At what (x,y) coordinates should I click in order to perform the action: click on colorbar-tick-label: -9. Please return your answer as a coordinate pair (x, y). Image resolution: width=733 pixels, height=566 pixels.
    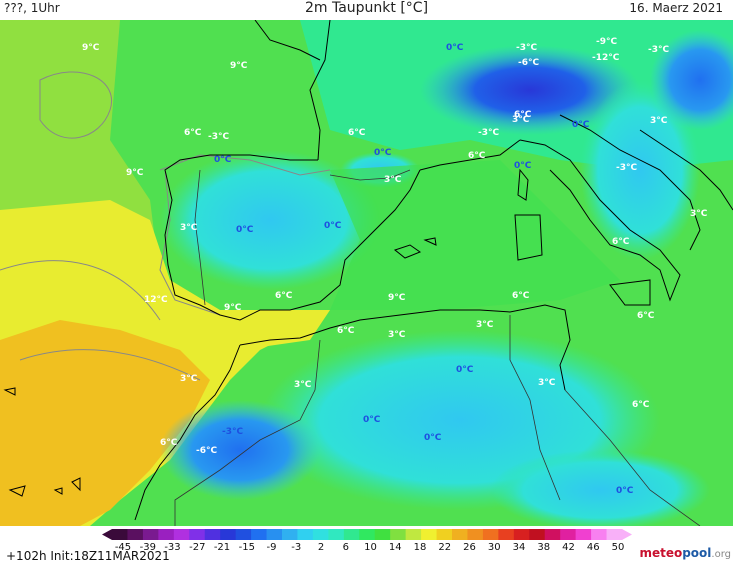
    Looking at the image, I should click on (272, 547).